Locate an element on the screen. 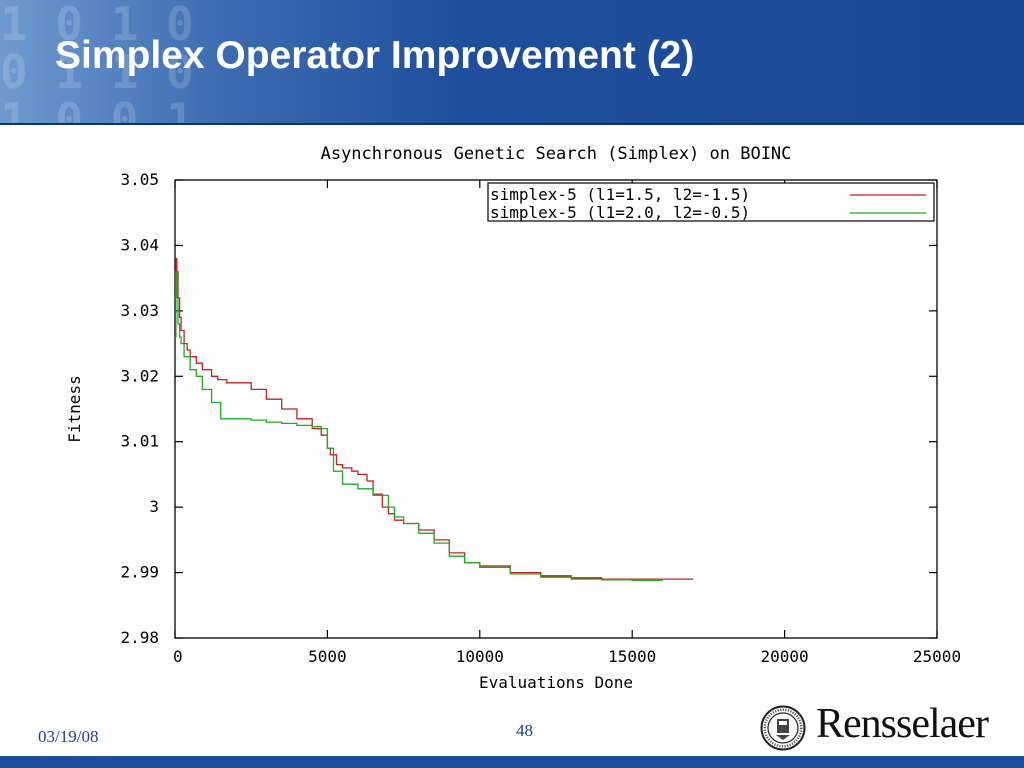 The height and width of the screenshot is (768, 1024). x-tick-label: 20000 is located at coordinates (785, 656).